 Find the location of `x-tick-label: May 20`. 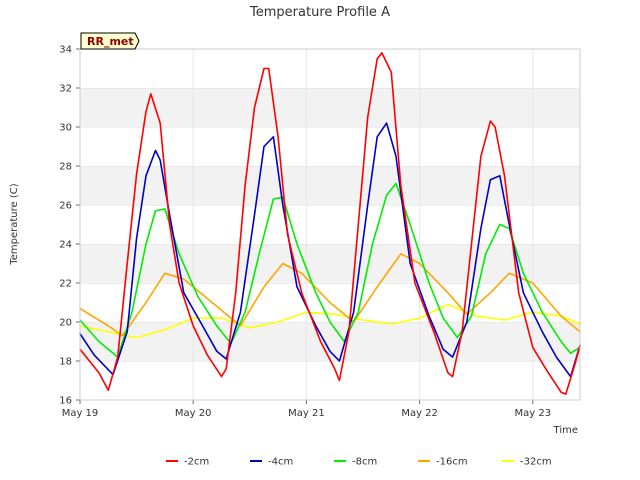

x-tick-label: May 20 is located at coordinates (193, 413).